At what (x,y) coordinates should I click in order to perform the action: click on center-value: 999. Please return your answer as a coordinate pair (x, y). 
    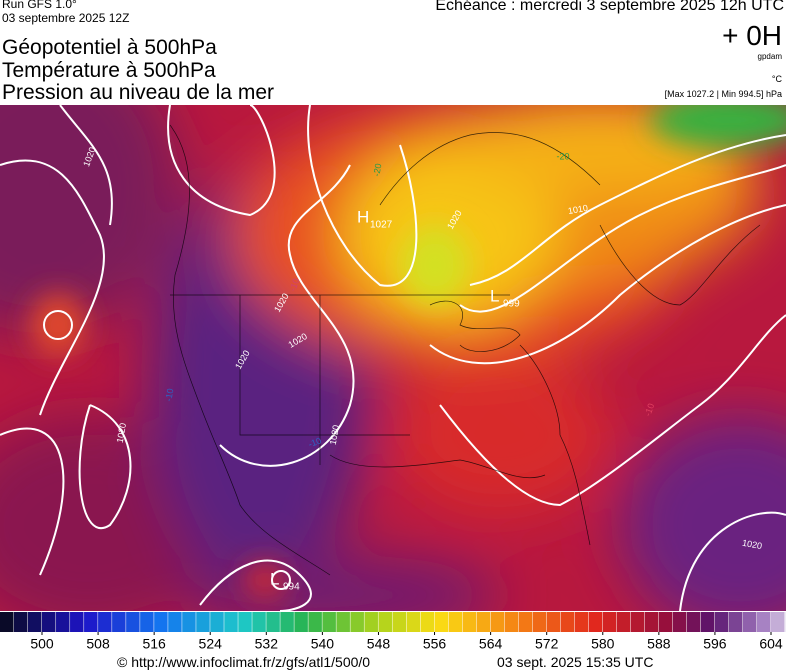
    Looking at the image, I should click on (511, 304).